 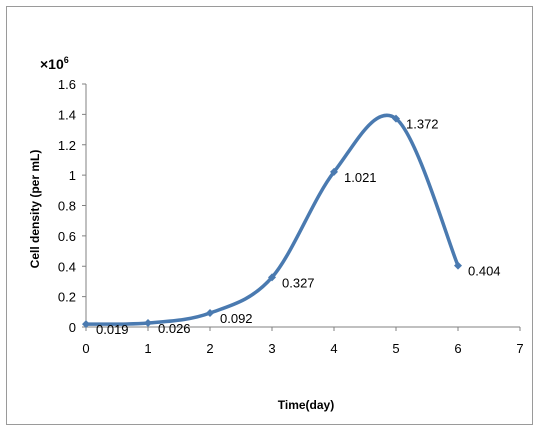 What do you see at coordinates (360, 177) in the screenshot?
I see `data-label: 1.021` at bounding box center [360, 177].